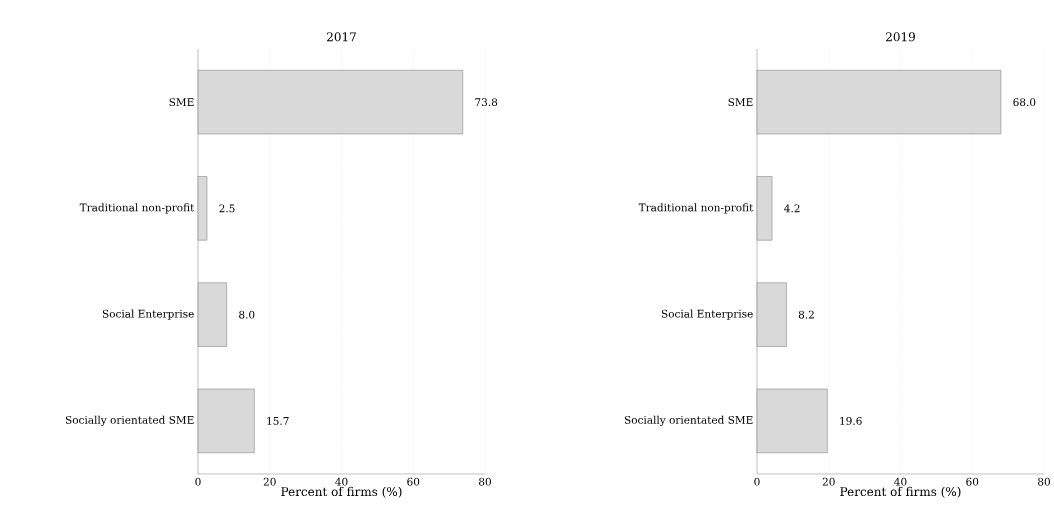 This screenshot has width=1054, height=516. Describe the element at coordinates (806, 314) in the screenshot. I see `data-label: 8.2` at that location.